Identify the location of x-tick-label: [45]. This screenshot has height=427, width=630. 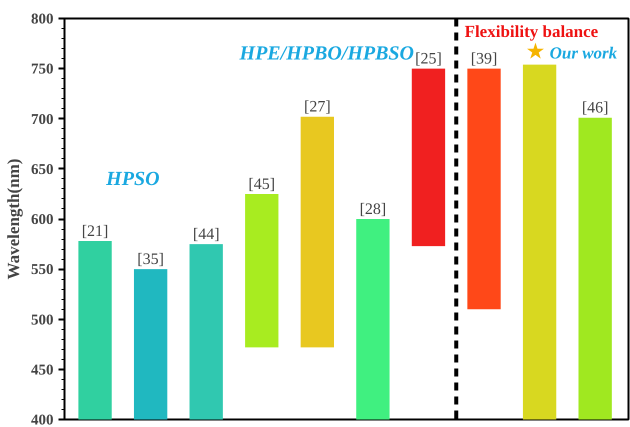
(262, 184).